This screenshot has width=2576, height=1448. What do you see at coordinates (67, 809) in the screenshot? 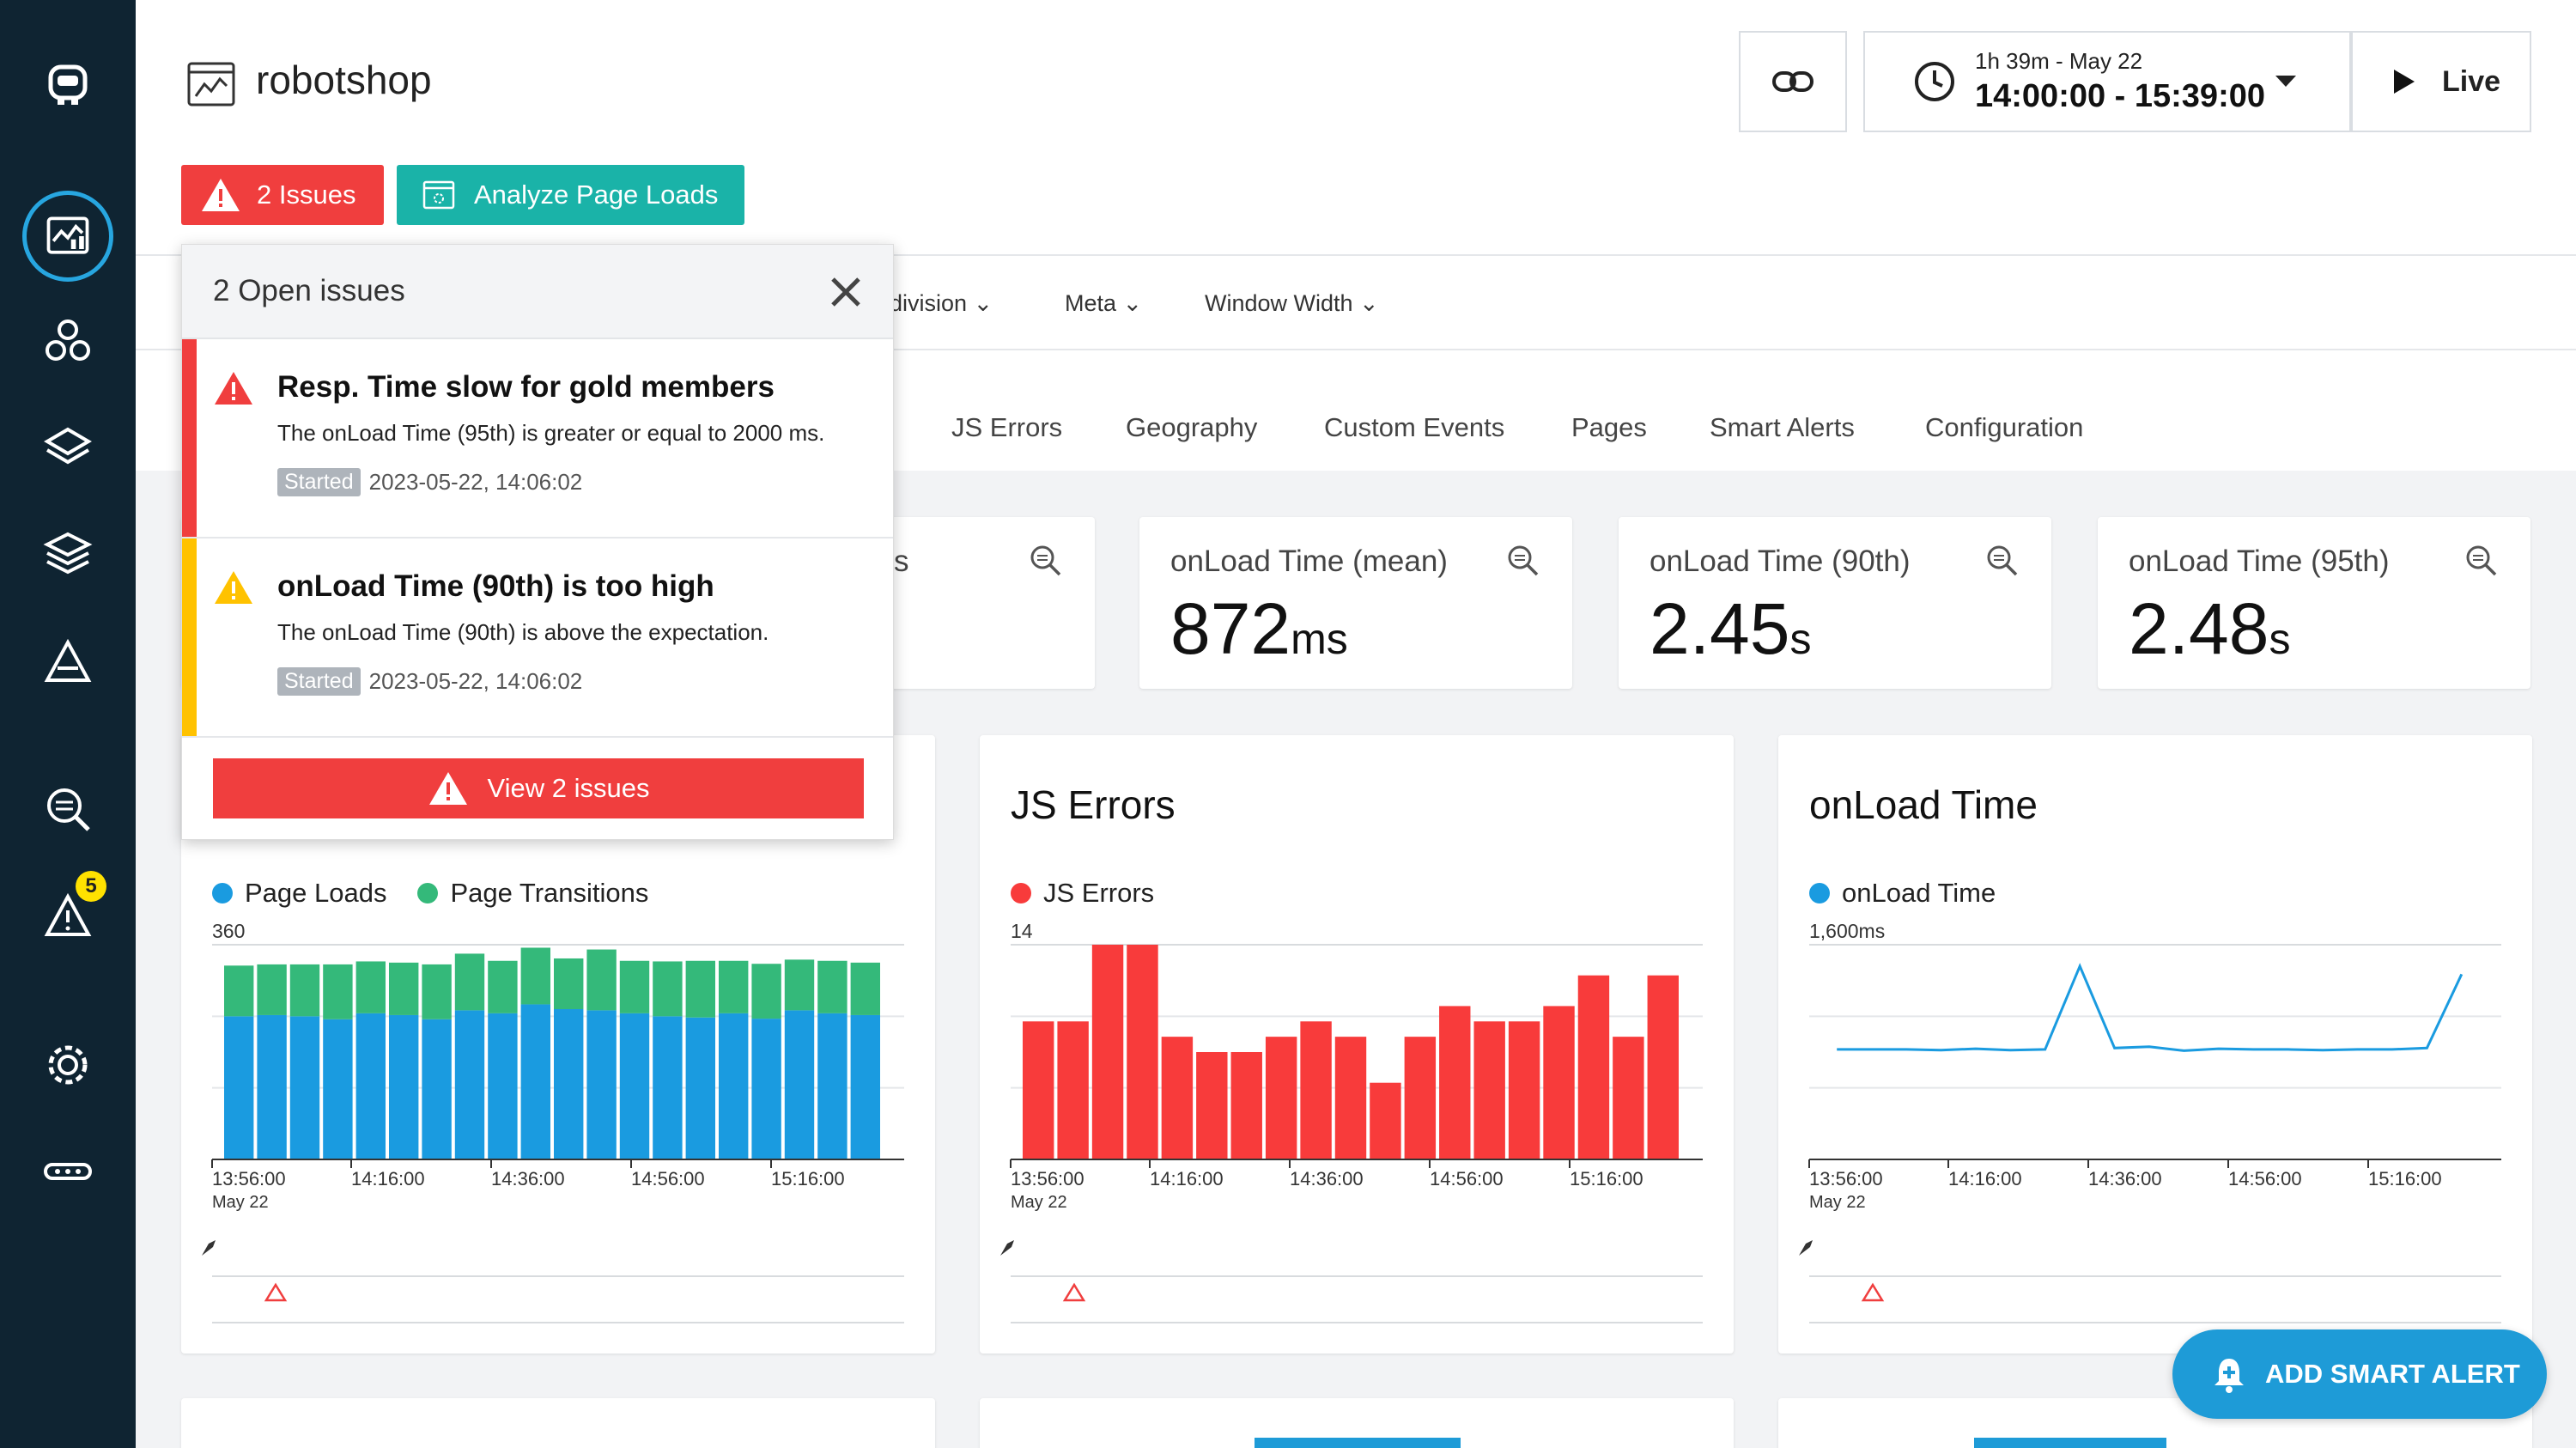
I see `analytics-search-icon` at bounding box center [67, 809].